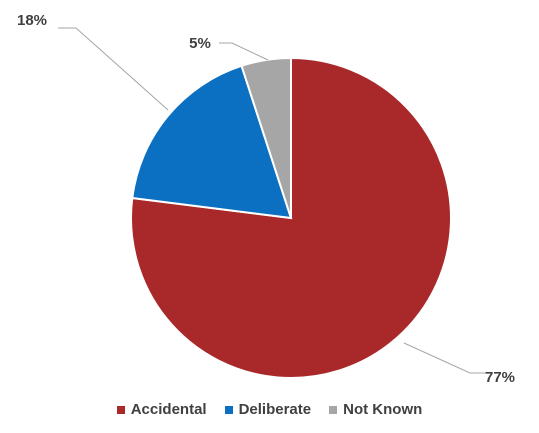 The width and height of the screenshot is (539, 433). What do you see at coordinates (244, 51) in the screenshot?
I see `leader-line-not-known` at bounding box center [244, 51].